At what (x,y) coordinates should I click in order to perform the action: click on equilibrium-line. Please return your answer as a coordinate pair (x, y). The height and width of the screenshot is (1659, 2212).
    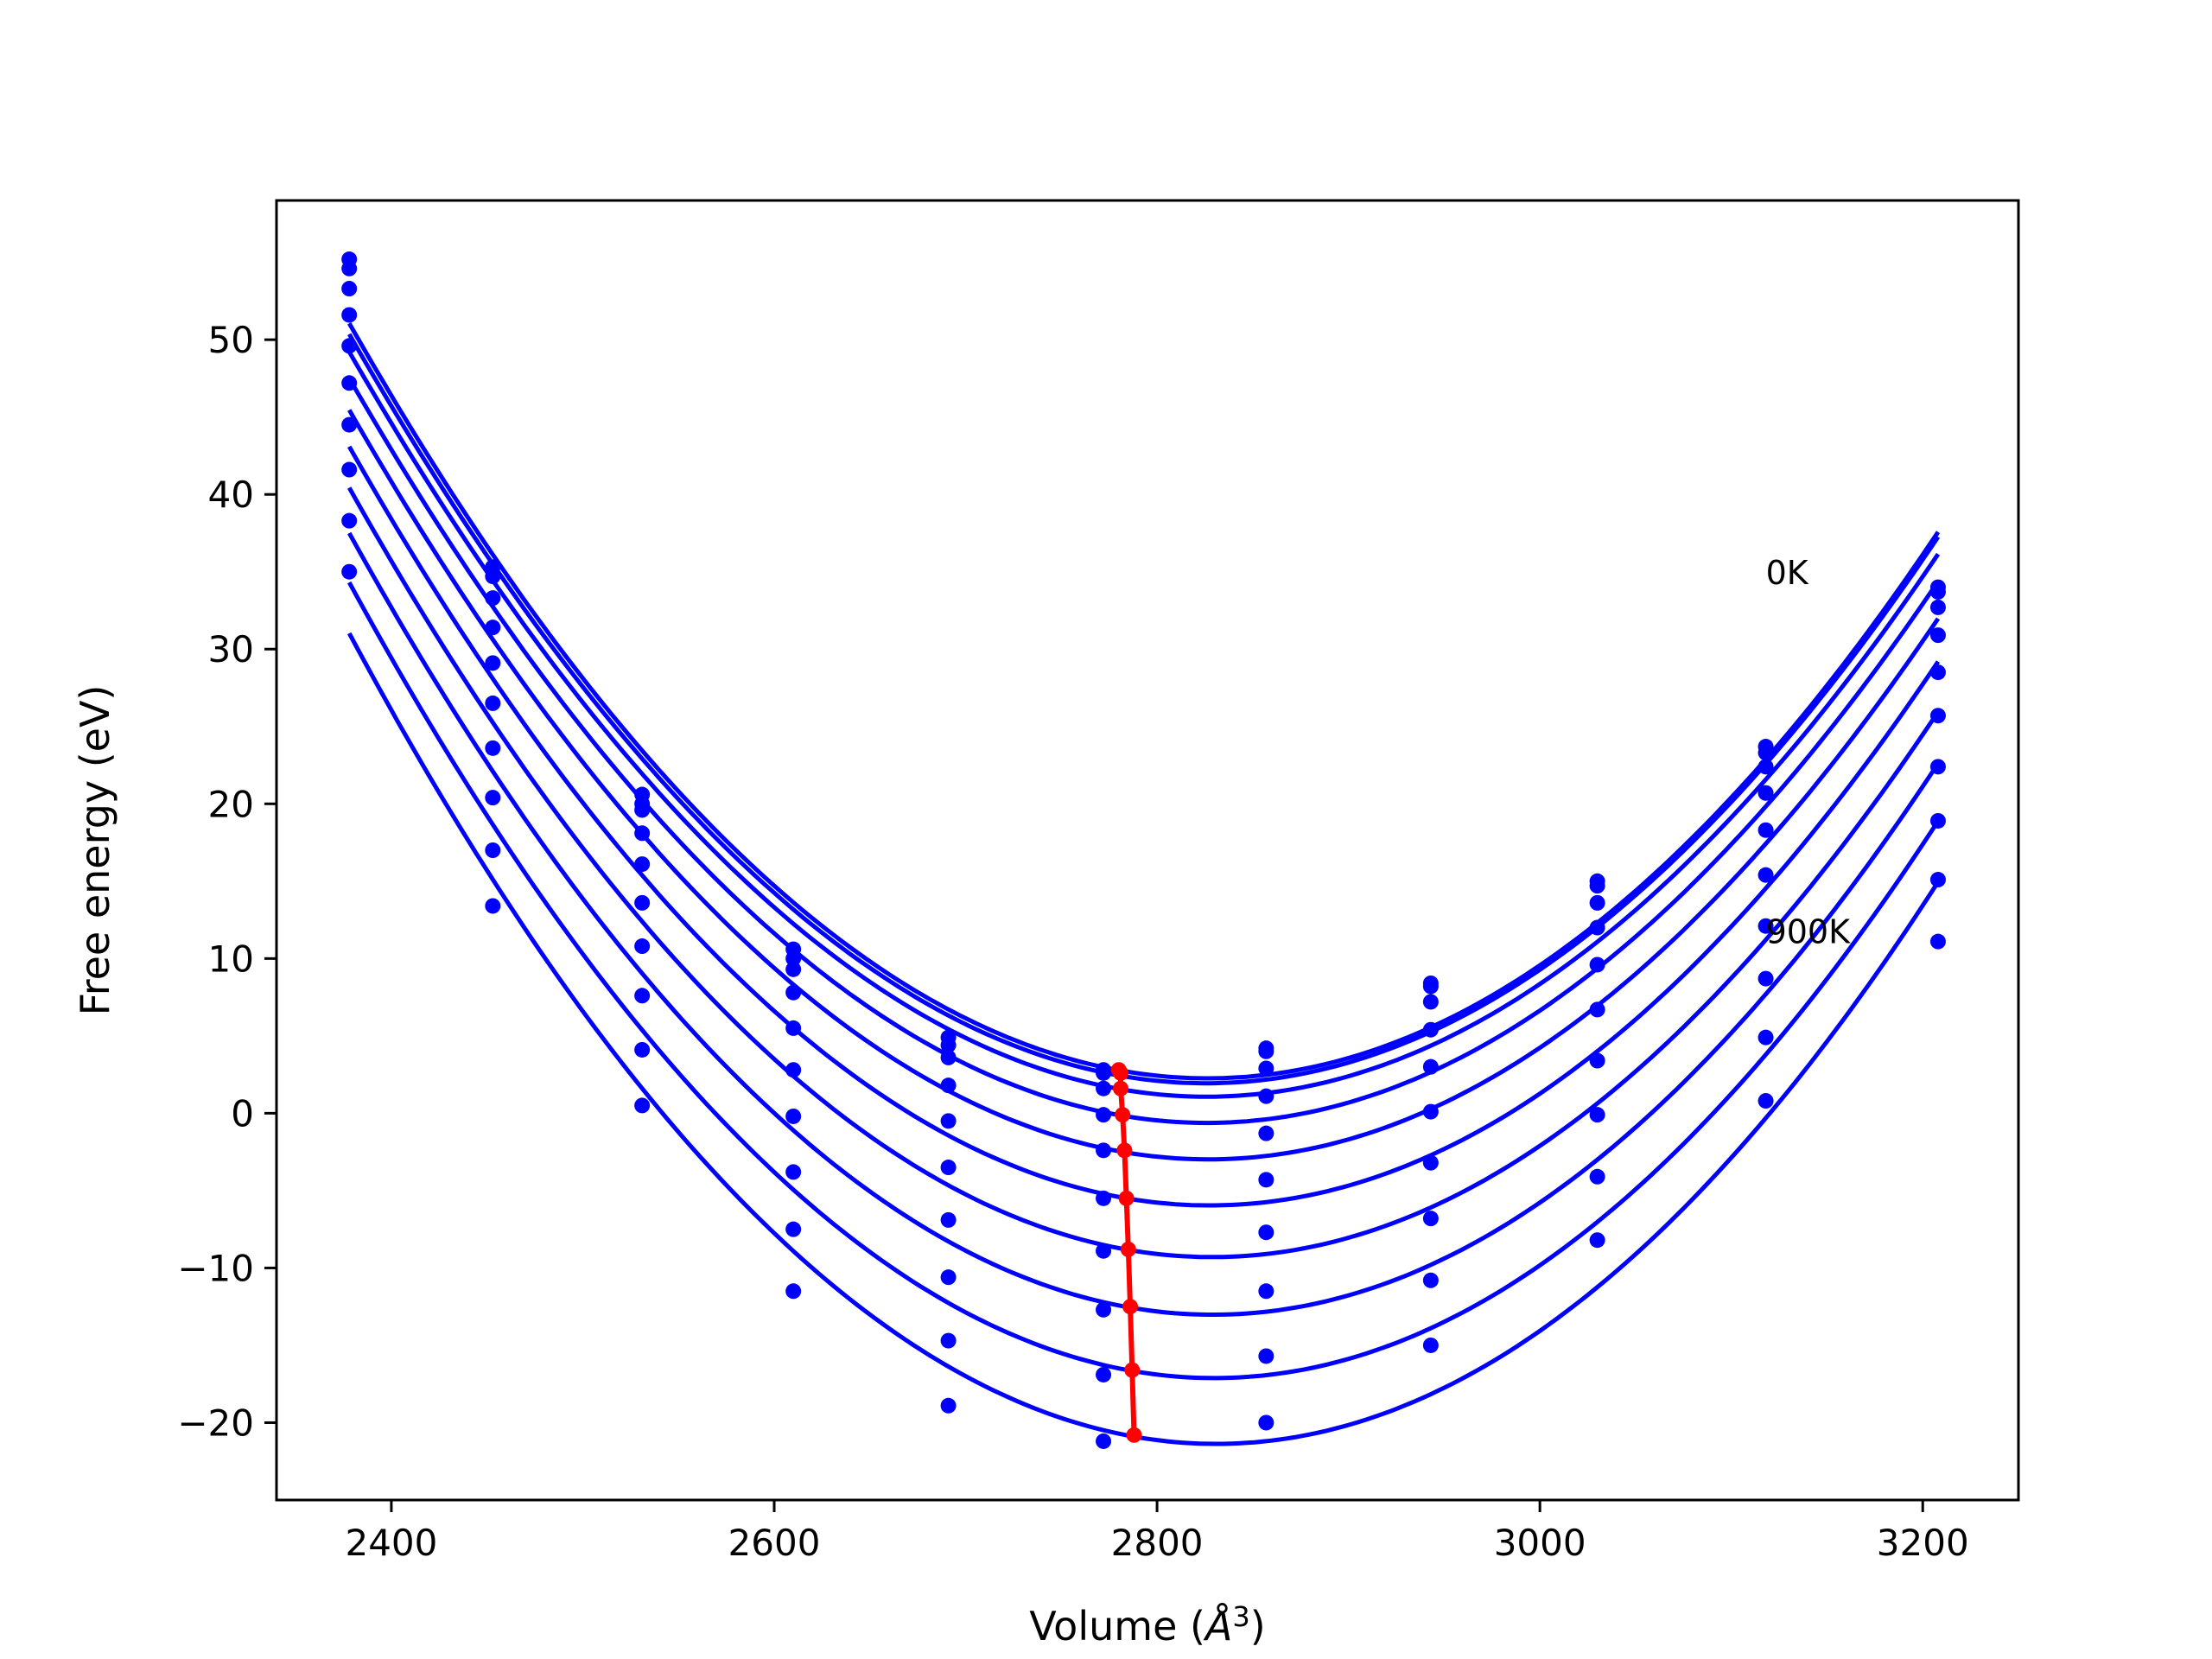
    Looking at the image, I should click on (1126, 1252).